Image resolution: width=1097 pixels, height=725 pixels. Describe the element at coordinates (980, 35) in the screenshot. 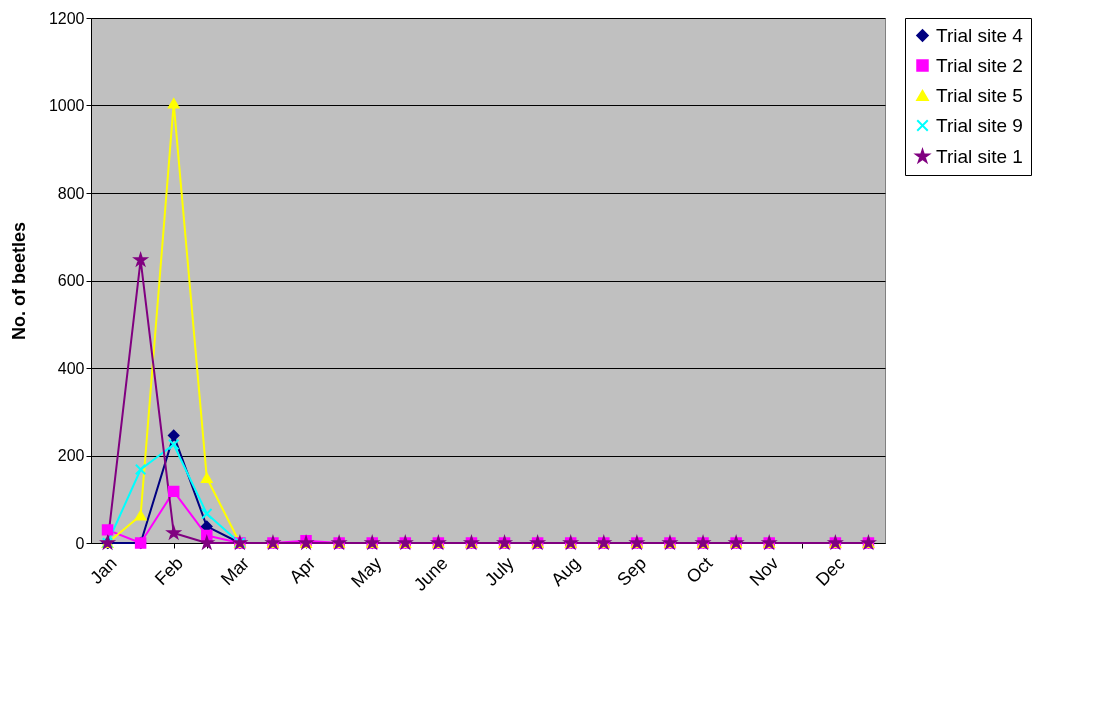

I see `legend-label: Trial site 4` at that location.